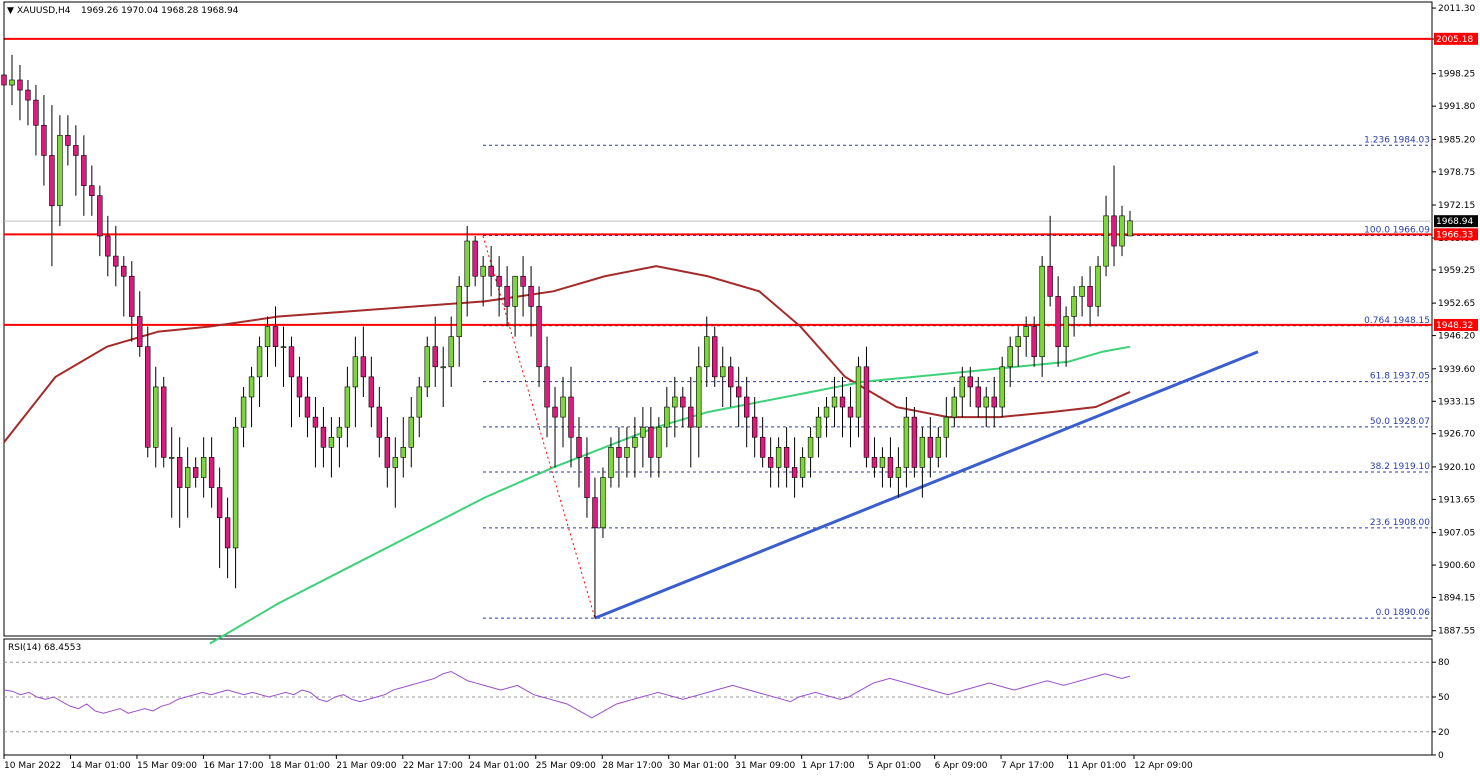  What do you see at coordinates (1456, 221) in the screenshot?
I see `price-tag-bg` at bounding box center [1456, 221].